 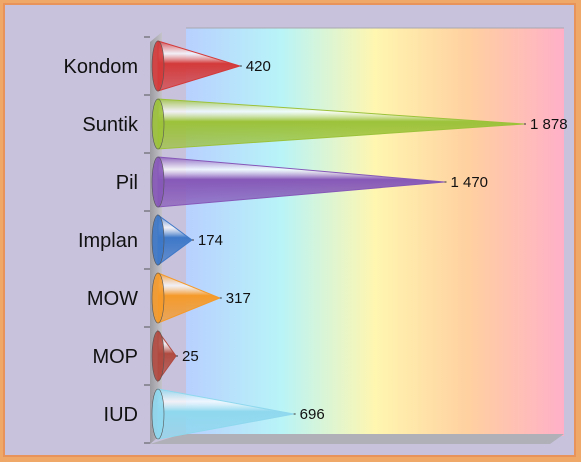 I want to click on value-label: 25, so click(x=190, y=356).